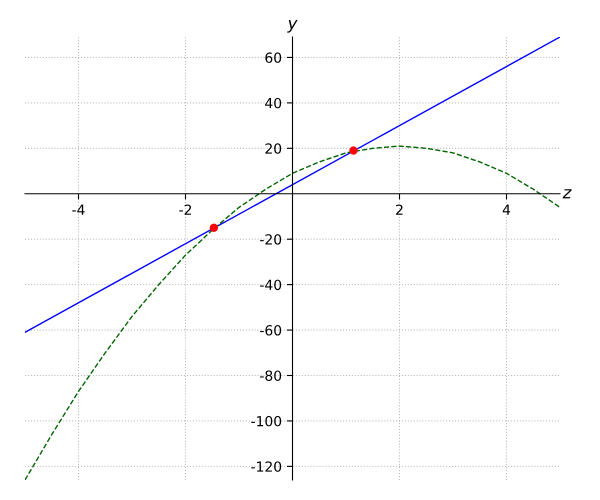 The width and height of the screenshot is (600, 500). I want to click on x-axis-title: z, so click(567, 193).